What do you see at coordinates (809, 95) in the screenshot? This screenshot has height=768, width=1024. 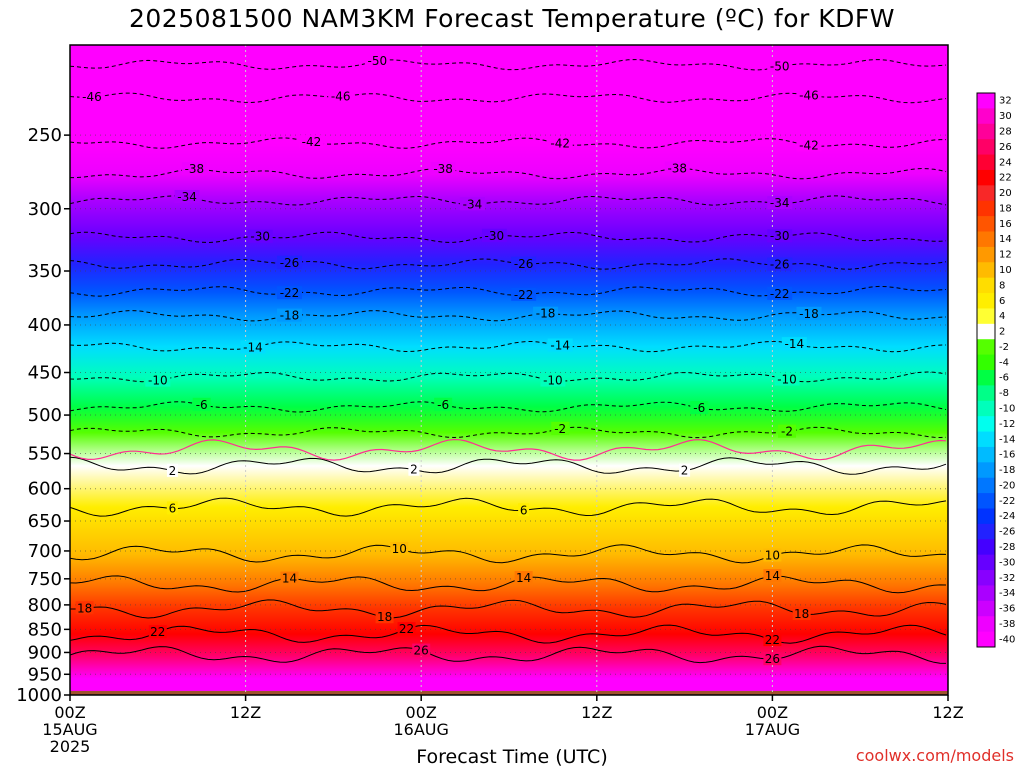 I see `isotherm-label: -46` at bounding box center [809, 95].